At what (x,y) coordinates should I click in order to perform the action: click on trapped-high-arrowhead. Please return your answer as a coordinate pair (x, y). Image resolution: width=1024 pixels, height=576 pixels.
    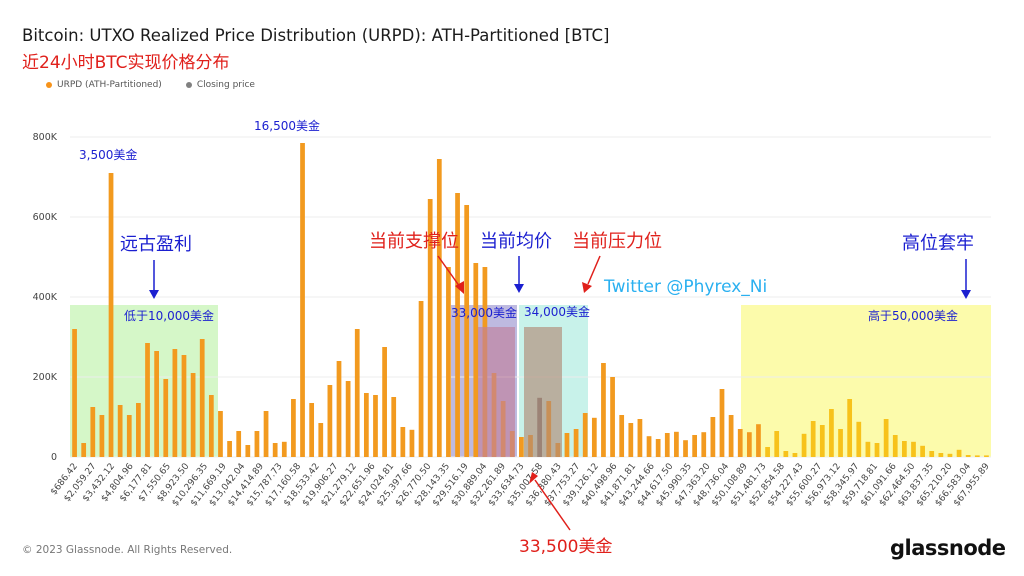
    Looking at the image, I should click on (966, 294).